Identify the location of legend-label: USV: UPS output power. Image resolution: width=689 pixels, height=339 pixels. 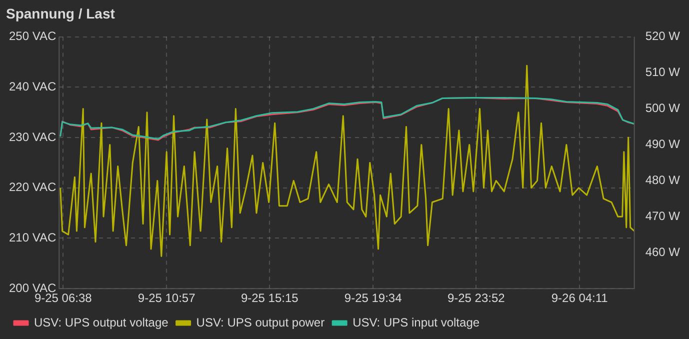
(260, 322).